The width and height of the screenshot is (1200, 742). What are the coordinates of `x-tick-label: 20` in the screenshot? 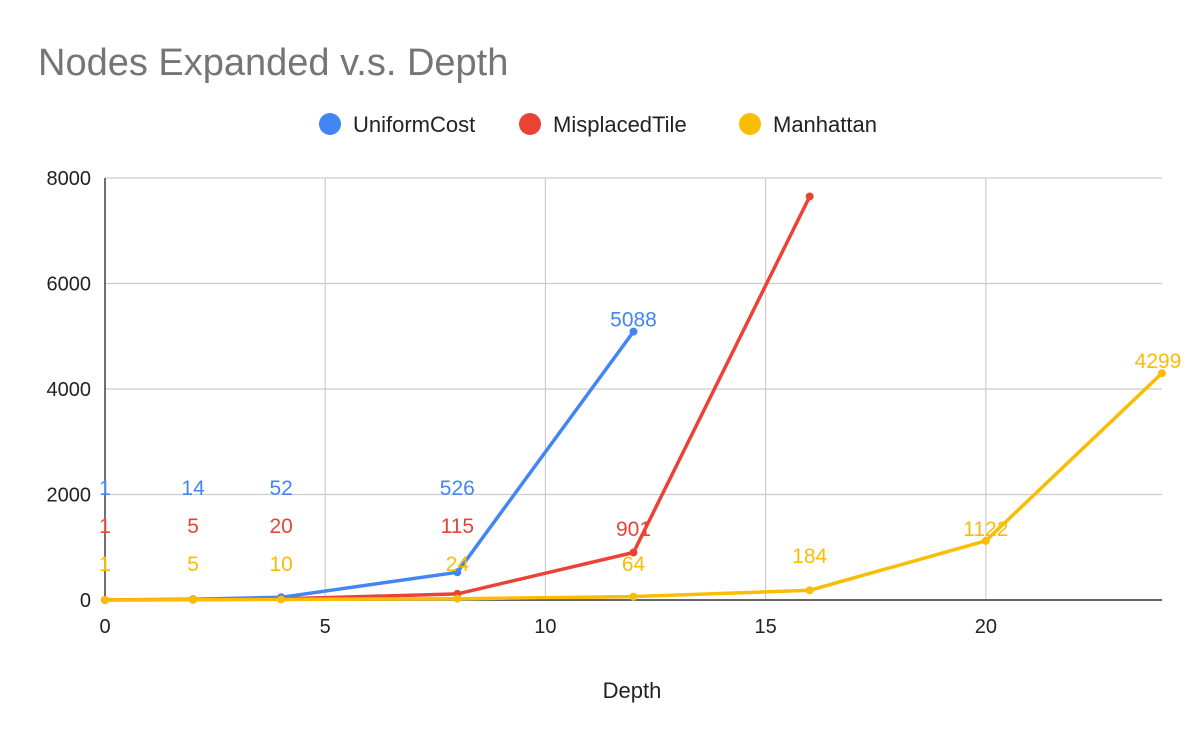 It's located at (986, 627).